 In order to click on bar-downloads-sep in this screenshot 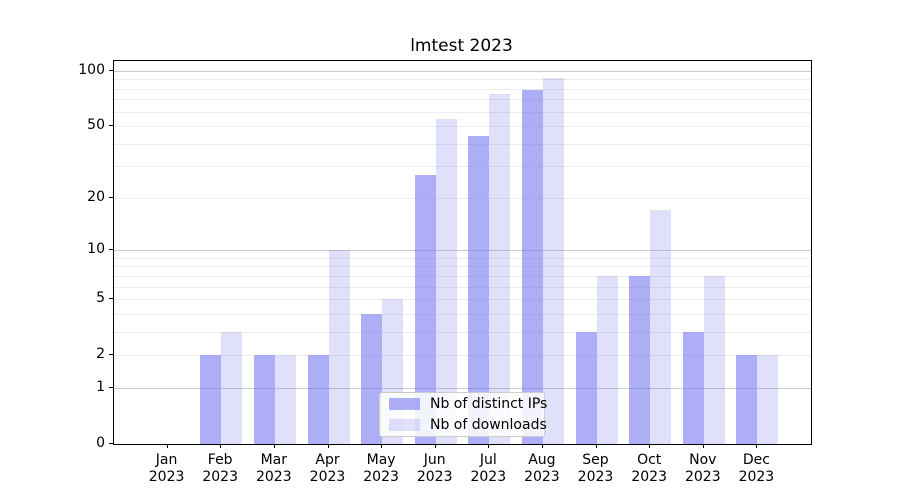, I will do `click(607, 359)`.